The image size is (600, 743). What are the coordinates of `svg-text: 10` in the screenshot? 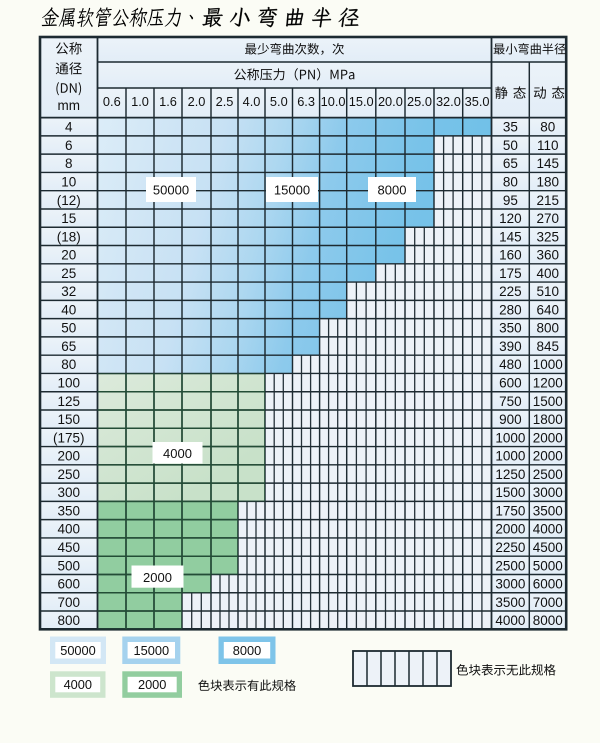 It's located at (68, 181).